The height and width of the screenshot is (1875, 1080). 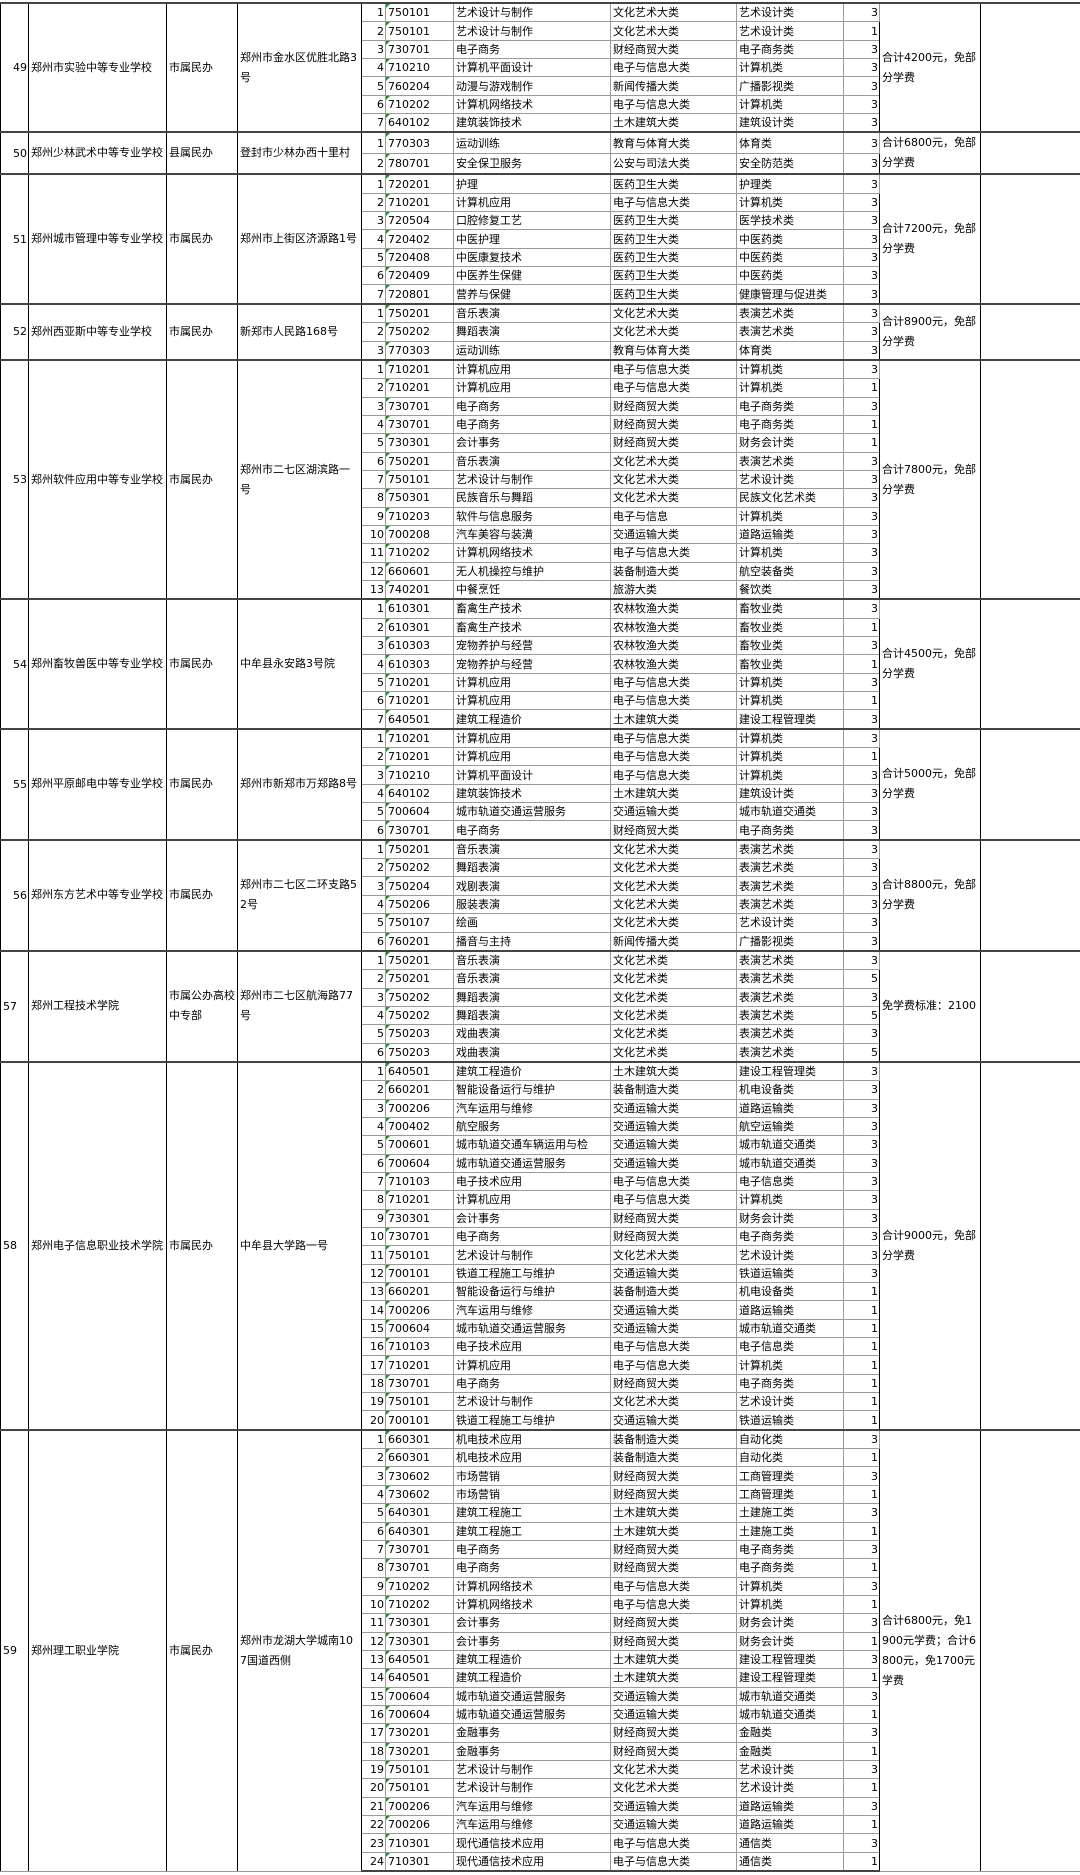 I want to click on school-address: 郑州市龙湖大学城南107国道西侧, so click(x=300, y=1650).